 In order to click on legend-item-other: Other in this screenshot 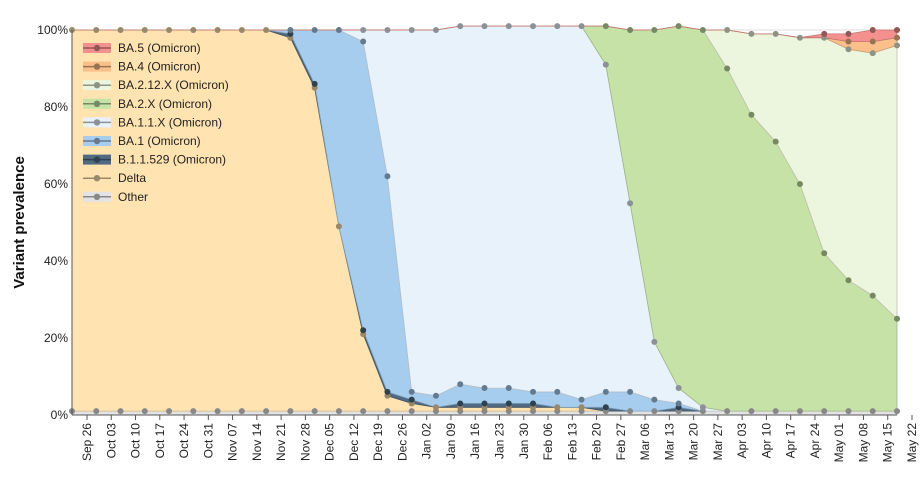, I will do `click(115, 197)`.